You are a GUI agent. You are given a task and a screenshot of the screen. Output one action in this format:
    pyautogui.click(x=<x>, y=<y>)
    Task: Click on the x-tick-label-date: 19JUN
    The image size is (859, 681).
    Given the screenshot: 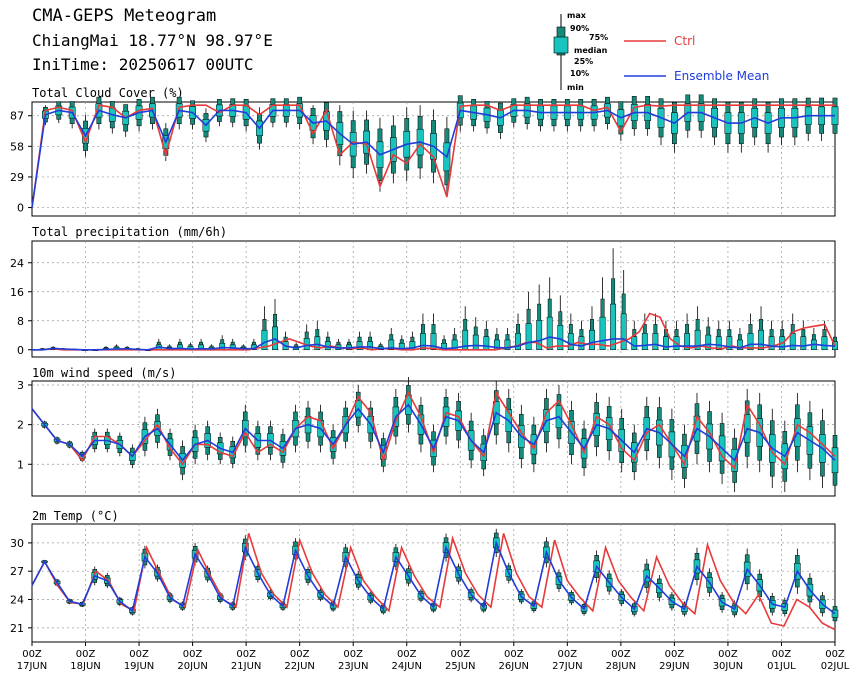 What is the action you would take?
    pyautogui.click(x=139, y=666)
    